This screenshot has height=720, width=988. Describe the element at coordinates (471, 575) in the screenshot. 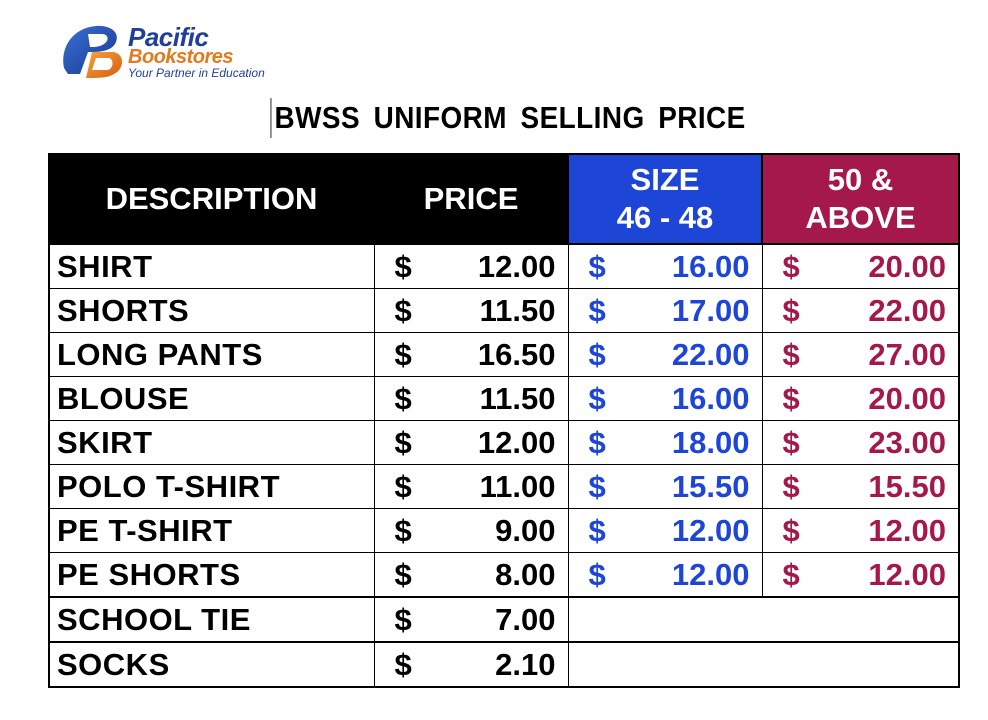

I see `price-cell: $8.00` at that location.